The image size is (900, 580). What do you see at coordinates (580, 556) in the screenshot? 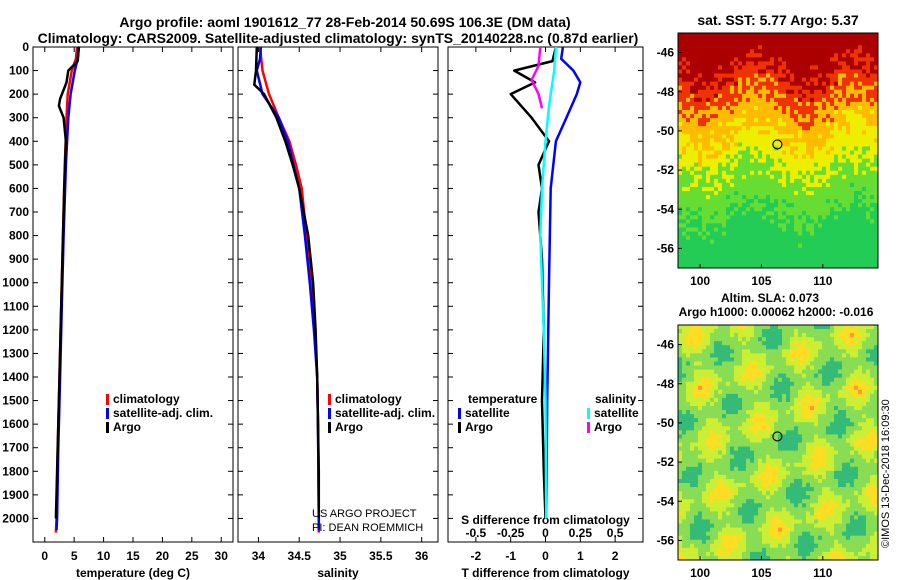
I see `differences-xtick-label: 1` at bounding box center [580, 556].